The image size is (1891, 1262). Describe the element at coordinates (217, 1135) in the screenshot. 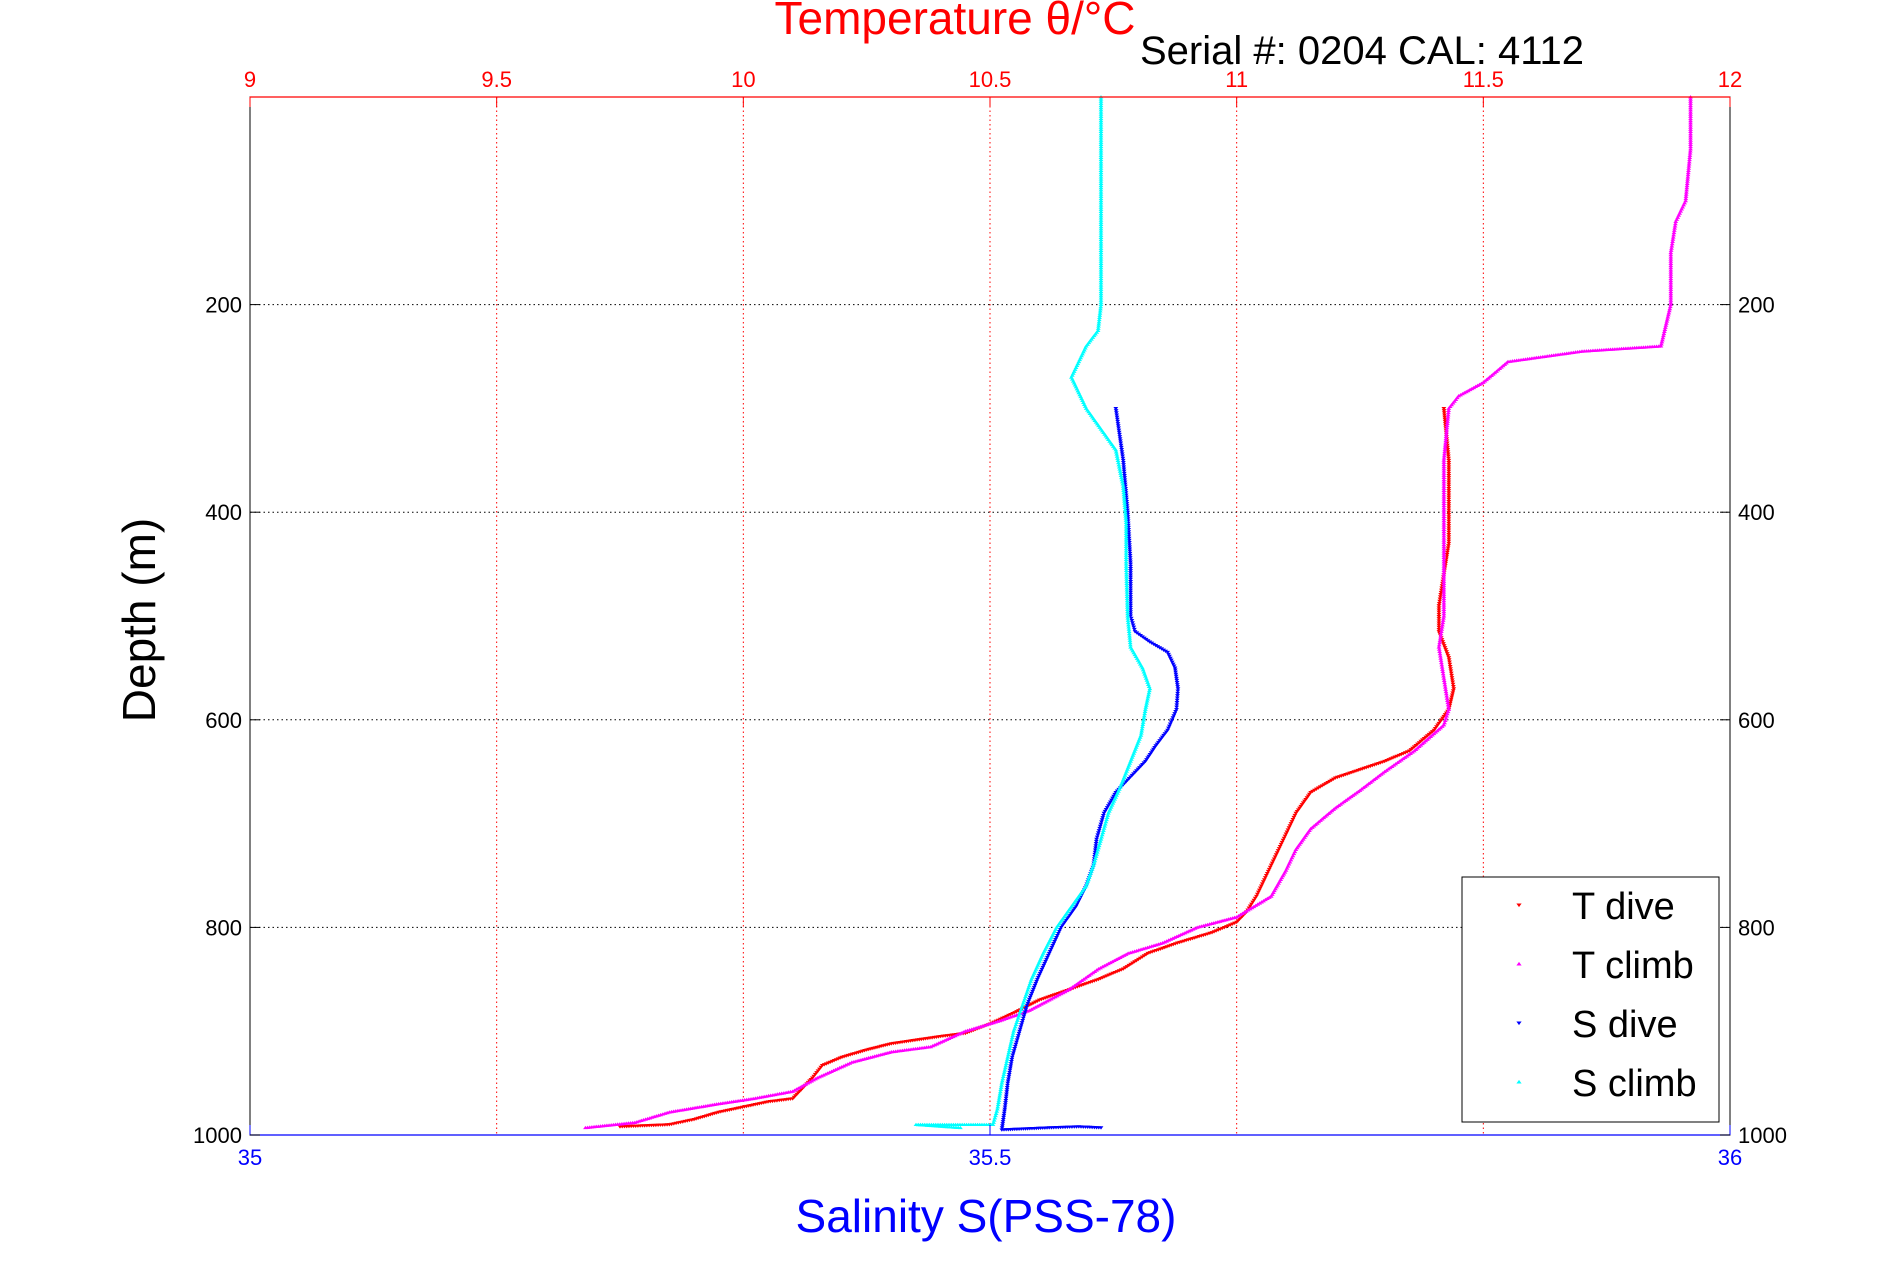

I see `left-tick-label: 1000` at that location.